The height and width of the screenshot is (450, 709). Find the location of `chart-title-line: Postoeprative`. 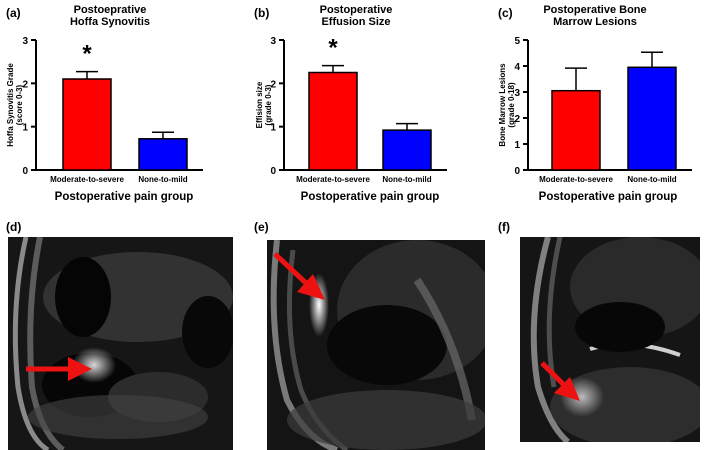

chart-title-line: Postoeprative is located at coordinates (110, 10).